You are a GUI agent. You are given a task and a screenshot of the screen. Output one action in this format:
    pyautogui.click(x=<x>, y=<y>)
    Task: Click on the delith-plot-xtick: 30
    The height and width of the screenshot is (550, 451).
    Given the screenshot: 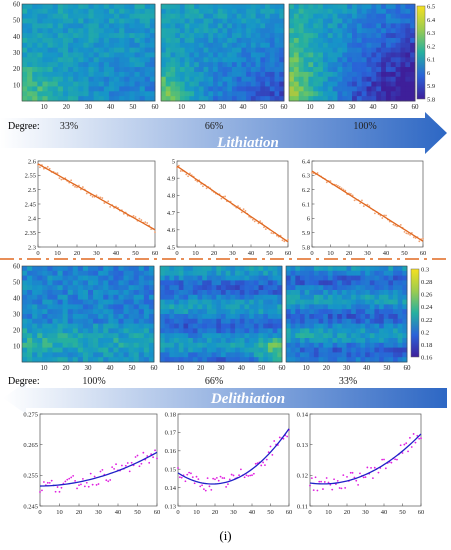 What is the action you would take?
    pyautogui.click(x=365, y=512)
    